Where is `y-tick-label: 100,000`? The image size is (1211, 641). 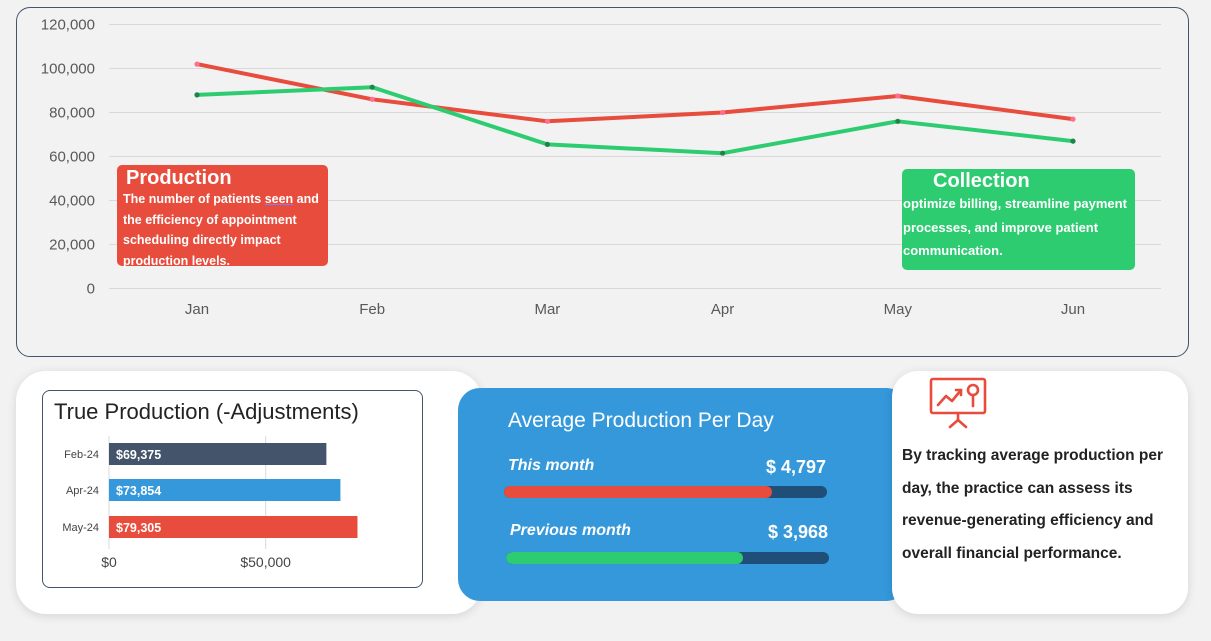
y-tick-label: 100,000 is located at coordinates (68, 69).